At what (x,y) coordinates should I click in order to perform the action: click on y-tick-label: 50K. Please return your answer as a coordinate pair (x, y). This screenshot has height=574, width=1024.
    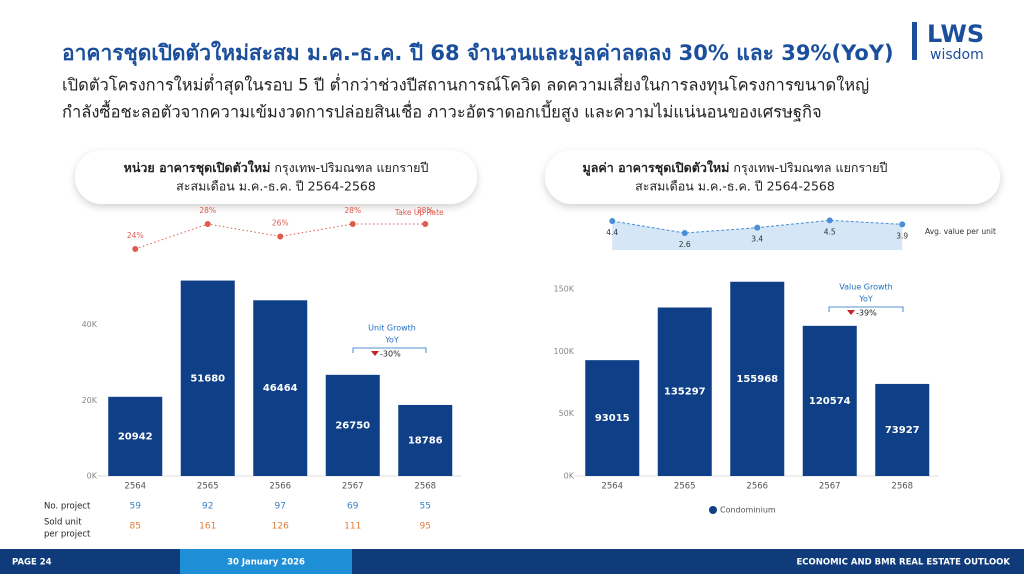
    Looking at the image, I should click on (567, 413).